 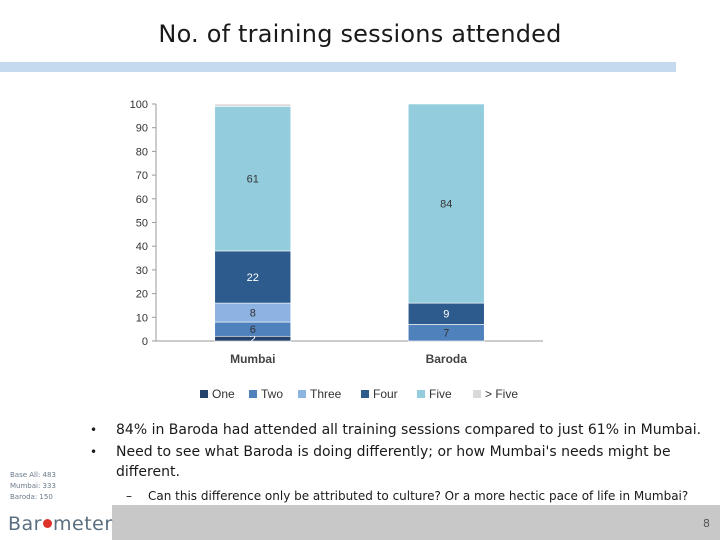 What do you see at coordinates (142, 200) in the screenshot?
I see `y-tick-label: 60` at bounding box center [142, 200].